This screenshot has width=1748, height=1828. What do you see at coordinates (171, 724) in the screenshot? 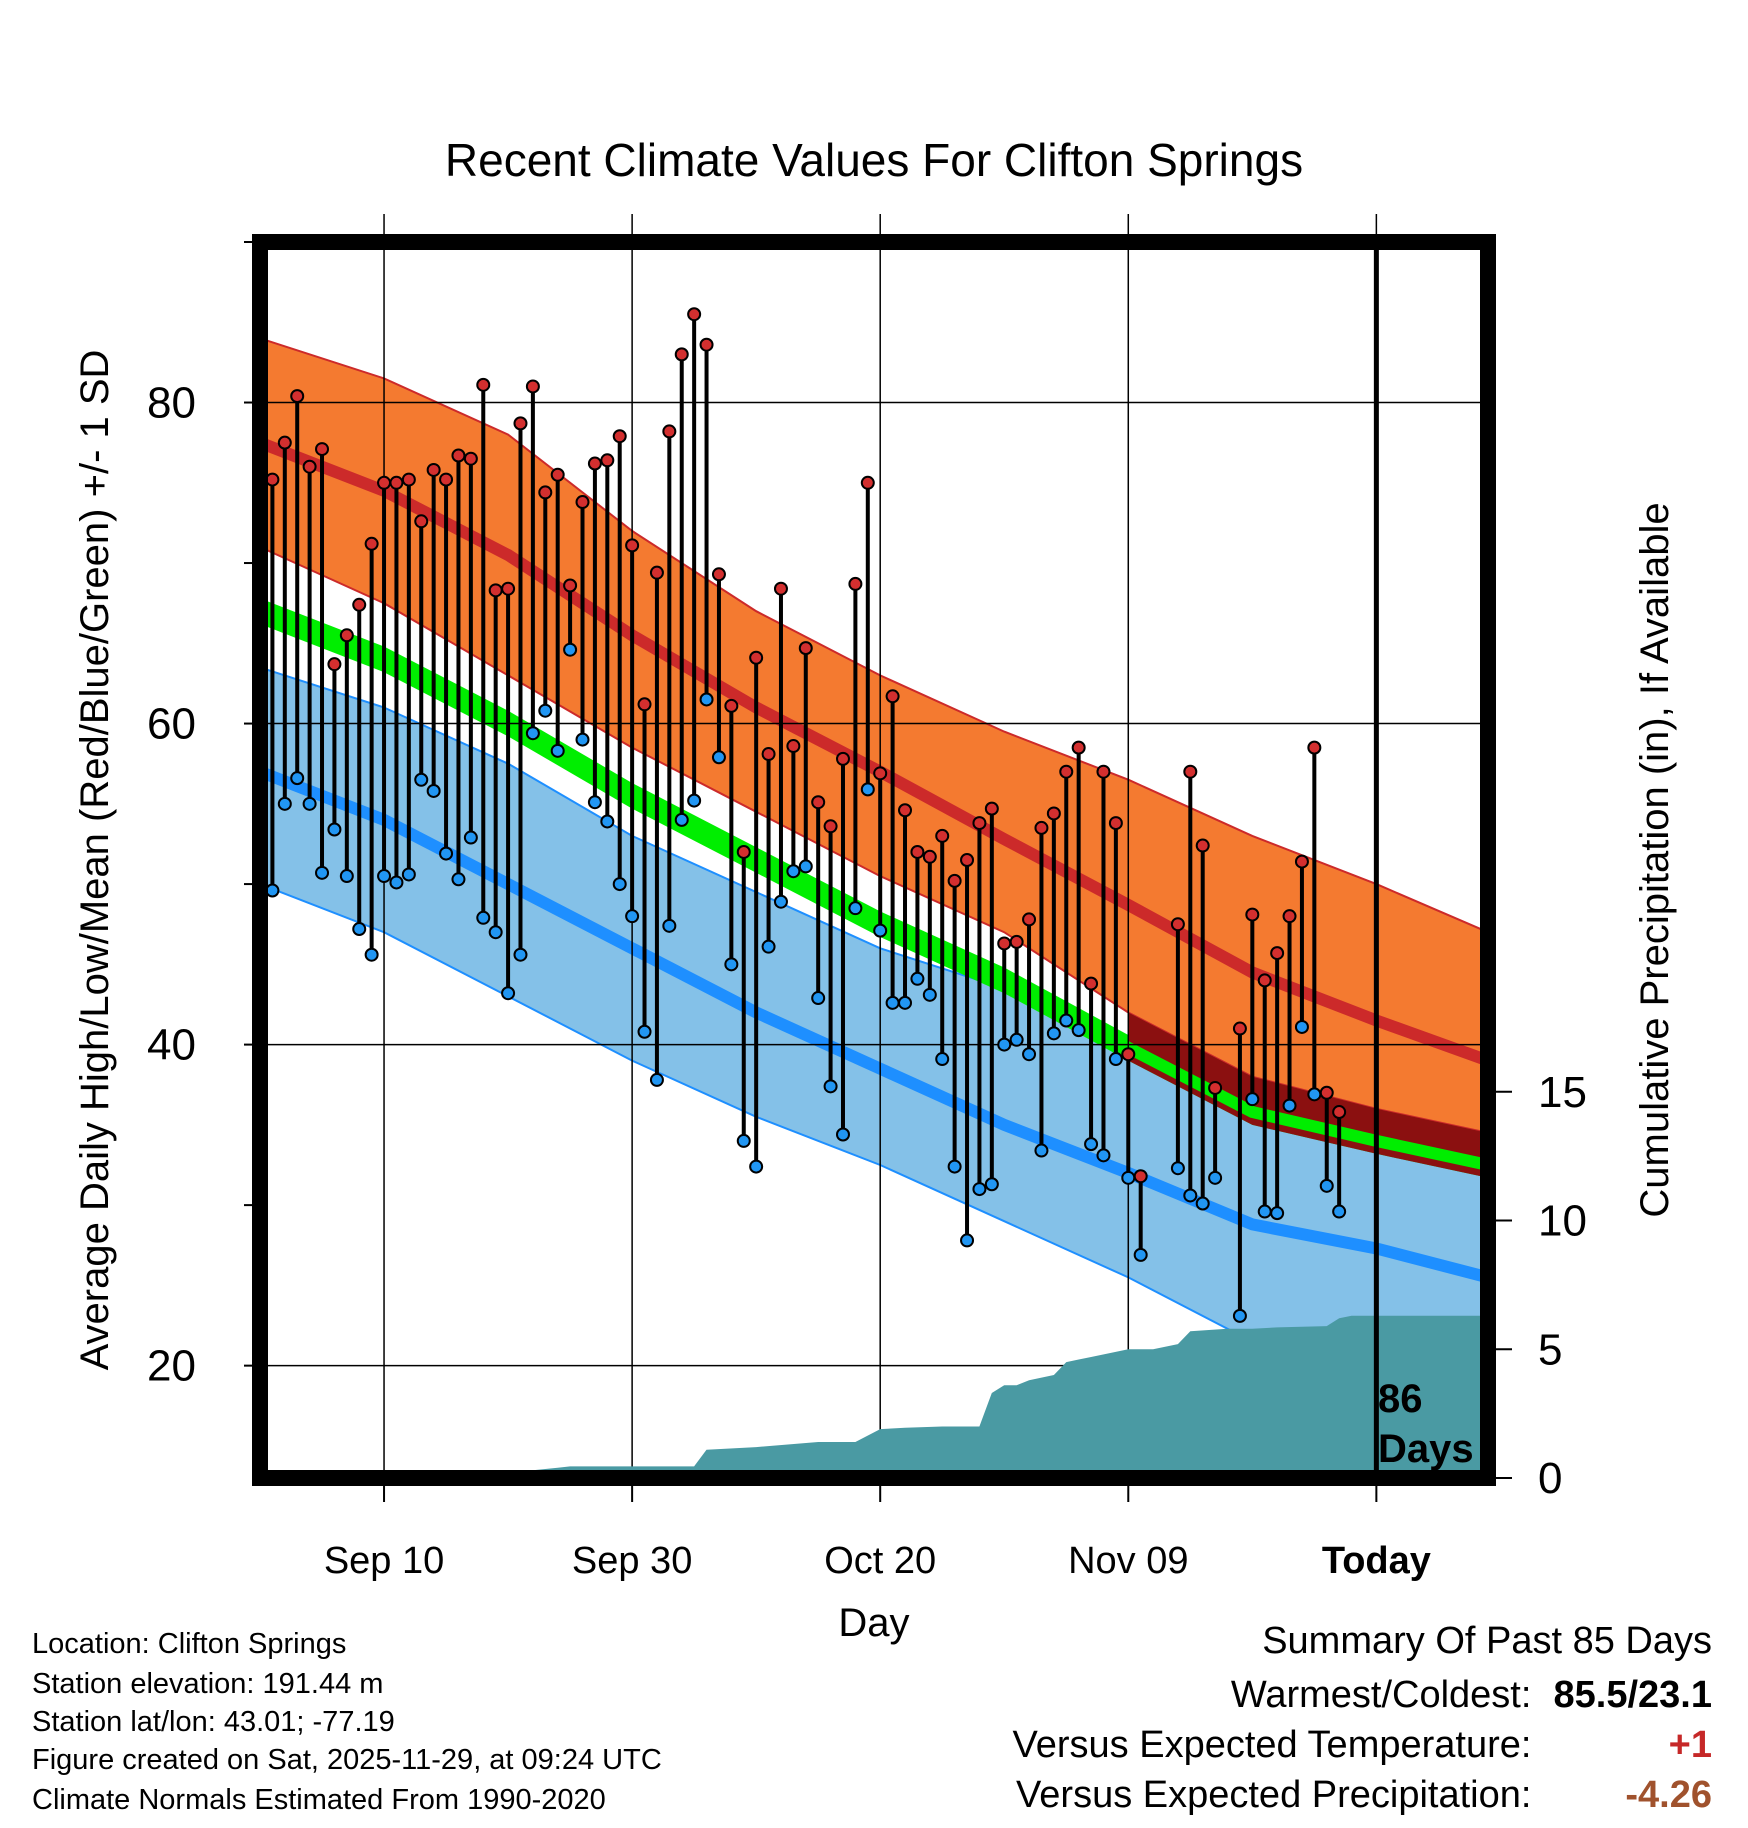
I see `y-tick-label-60: 60` at bounding box center [171, 724].